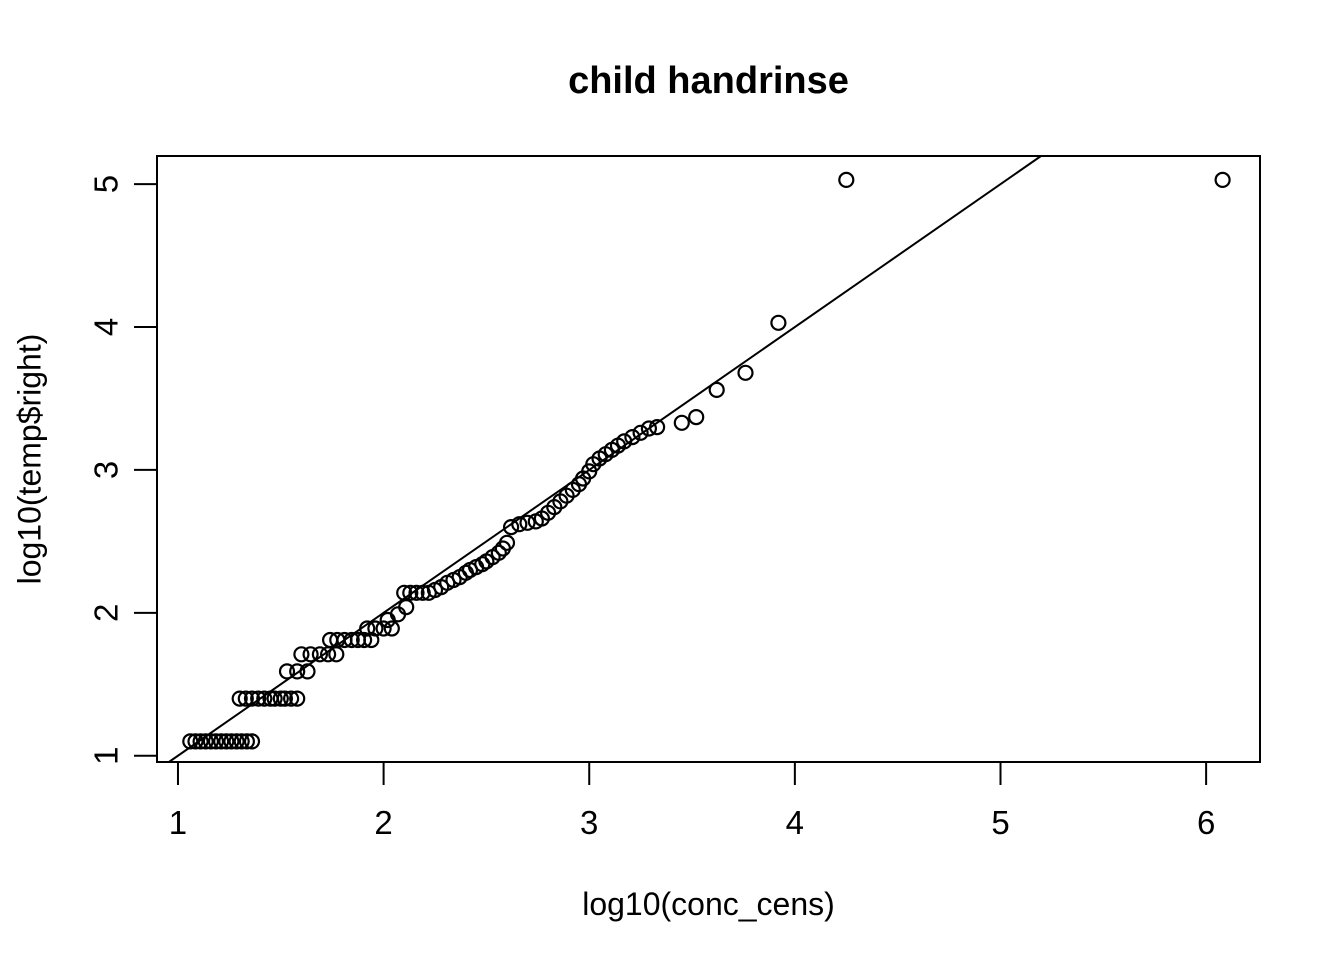 Image resolution: width=1344 pixels, height=960 pixels. Describe the element at coordinates (106, 470) in the screenshot. I see `y-tick-label: 3` at that location.